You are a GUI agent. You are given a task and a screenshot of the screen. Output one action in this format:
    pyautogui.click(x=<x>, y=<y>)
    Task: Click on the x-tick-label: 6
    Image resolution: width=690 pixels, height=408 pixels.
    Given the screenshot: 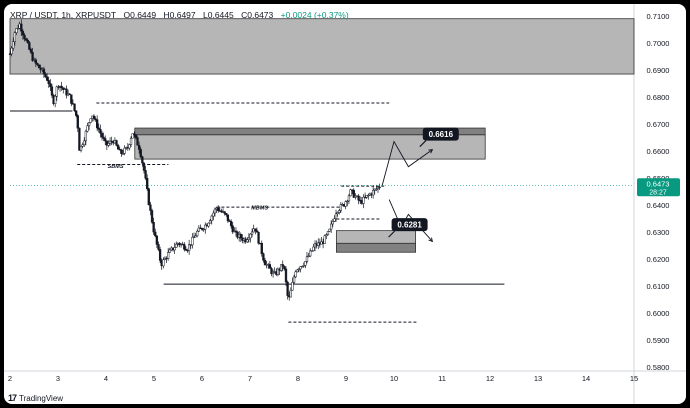 What is the action you would take?
    pyautogui.click(x=202, y=378)
    